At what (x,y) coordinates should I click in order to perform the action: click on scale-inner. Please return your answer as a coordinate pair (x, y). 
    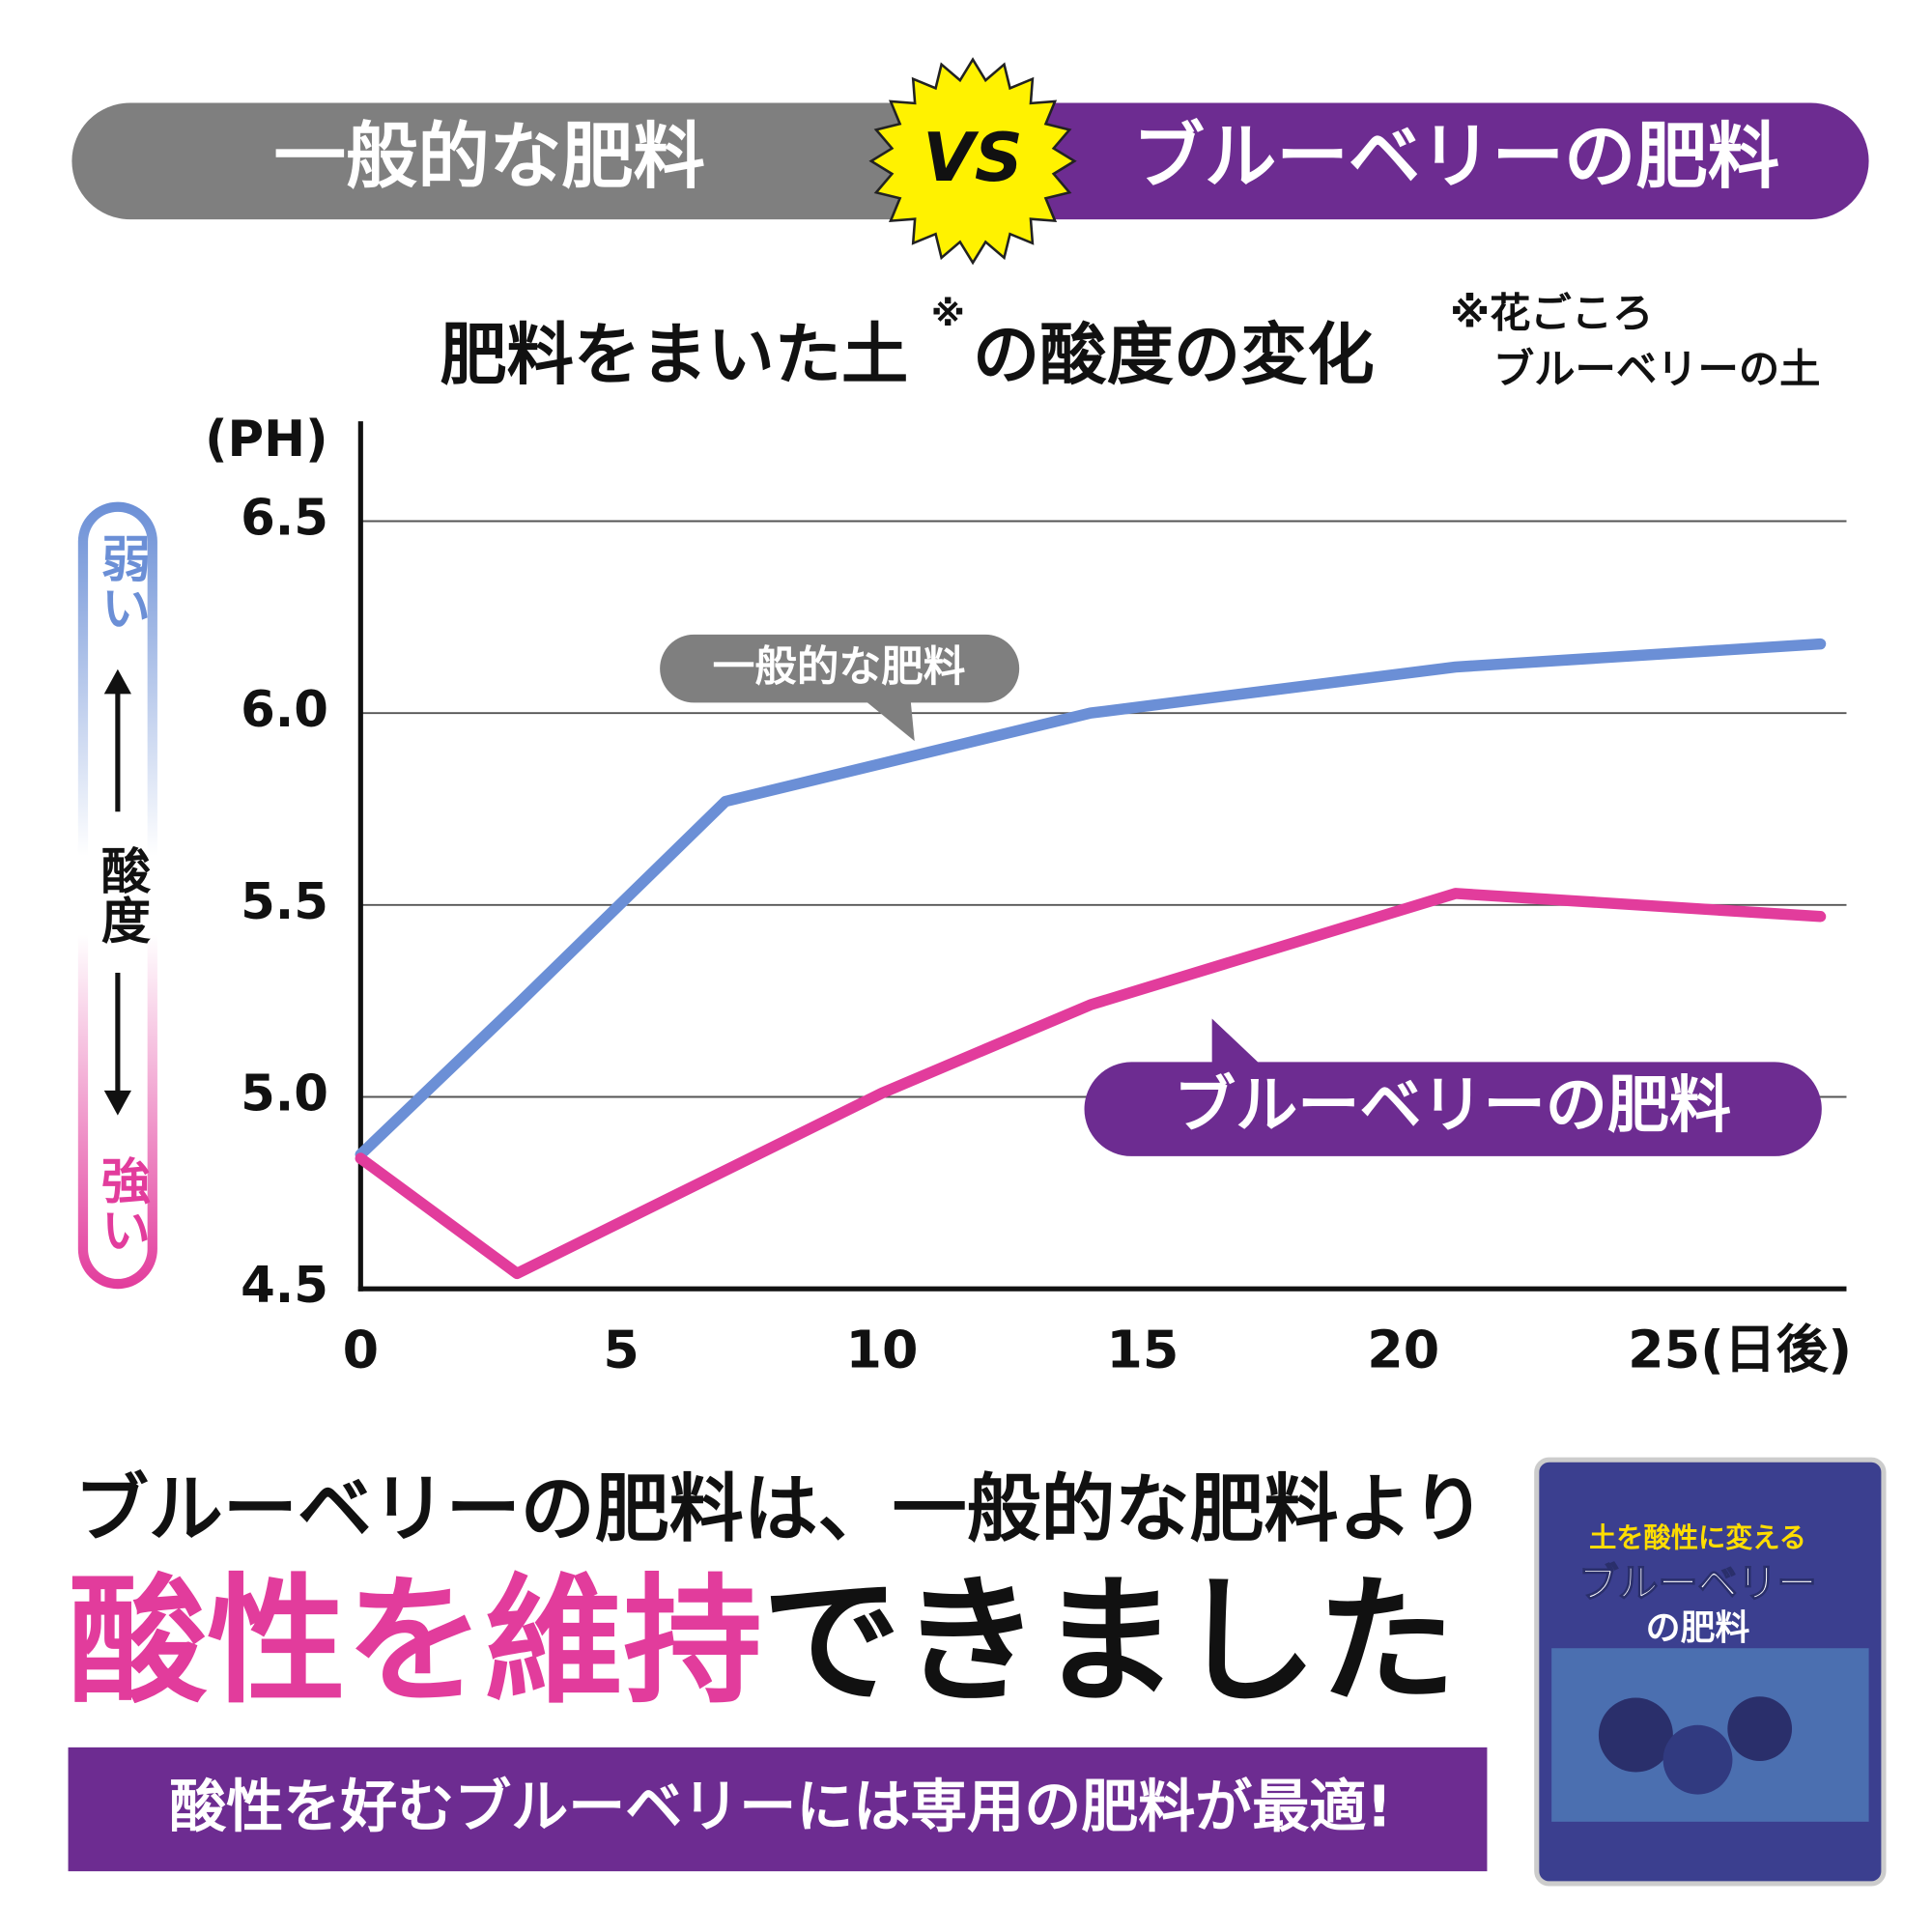
    Looking at the image, I should click on (118, 895).